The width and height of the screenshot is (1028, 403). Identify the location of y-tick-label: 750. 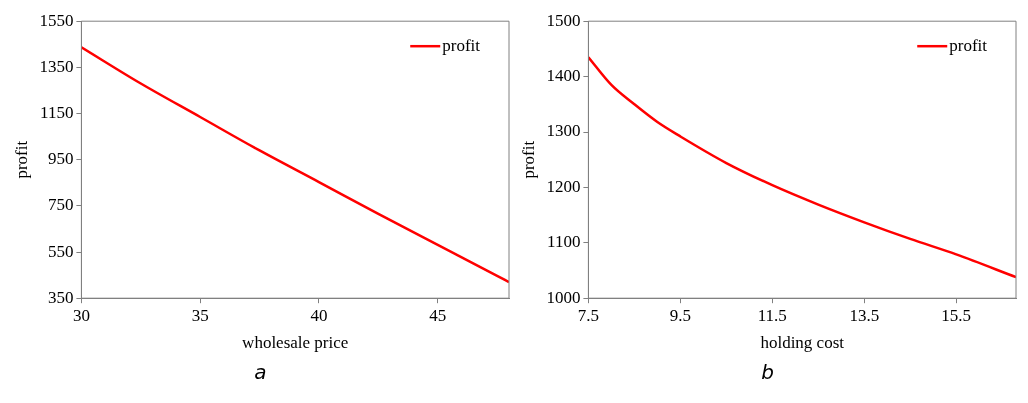
(60, 205).